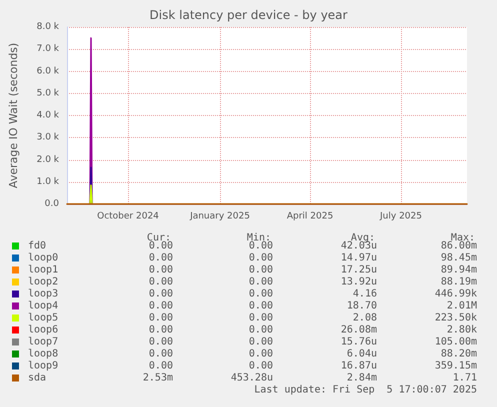  Describe the element at coordinates (310, 217) in the screenshot. I see `x-tick-label: April 2025` at that location.